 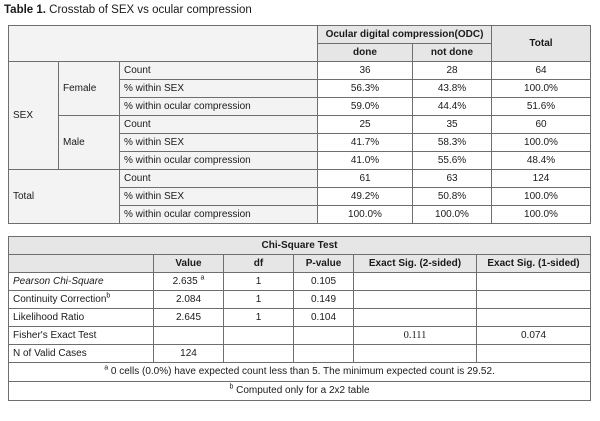 What do you see at coordinates (188, 299) in the screenshot?
I see `continuity-value: 2.084` at bounding box center [188, 299].